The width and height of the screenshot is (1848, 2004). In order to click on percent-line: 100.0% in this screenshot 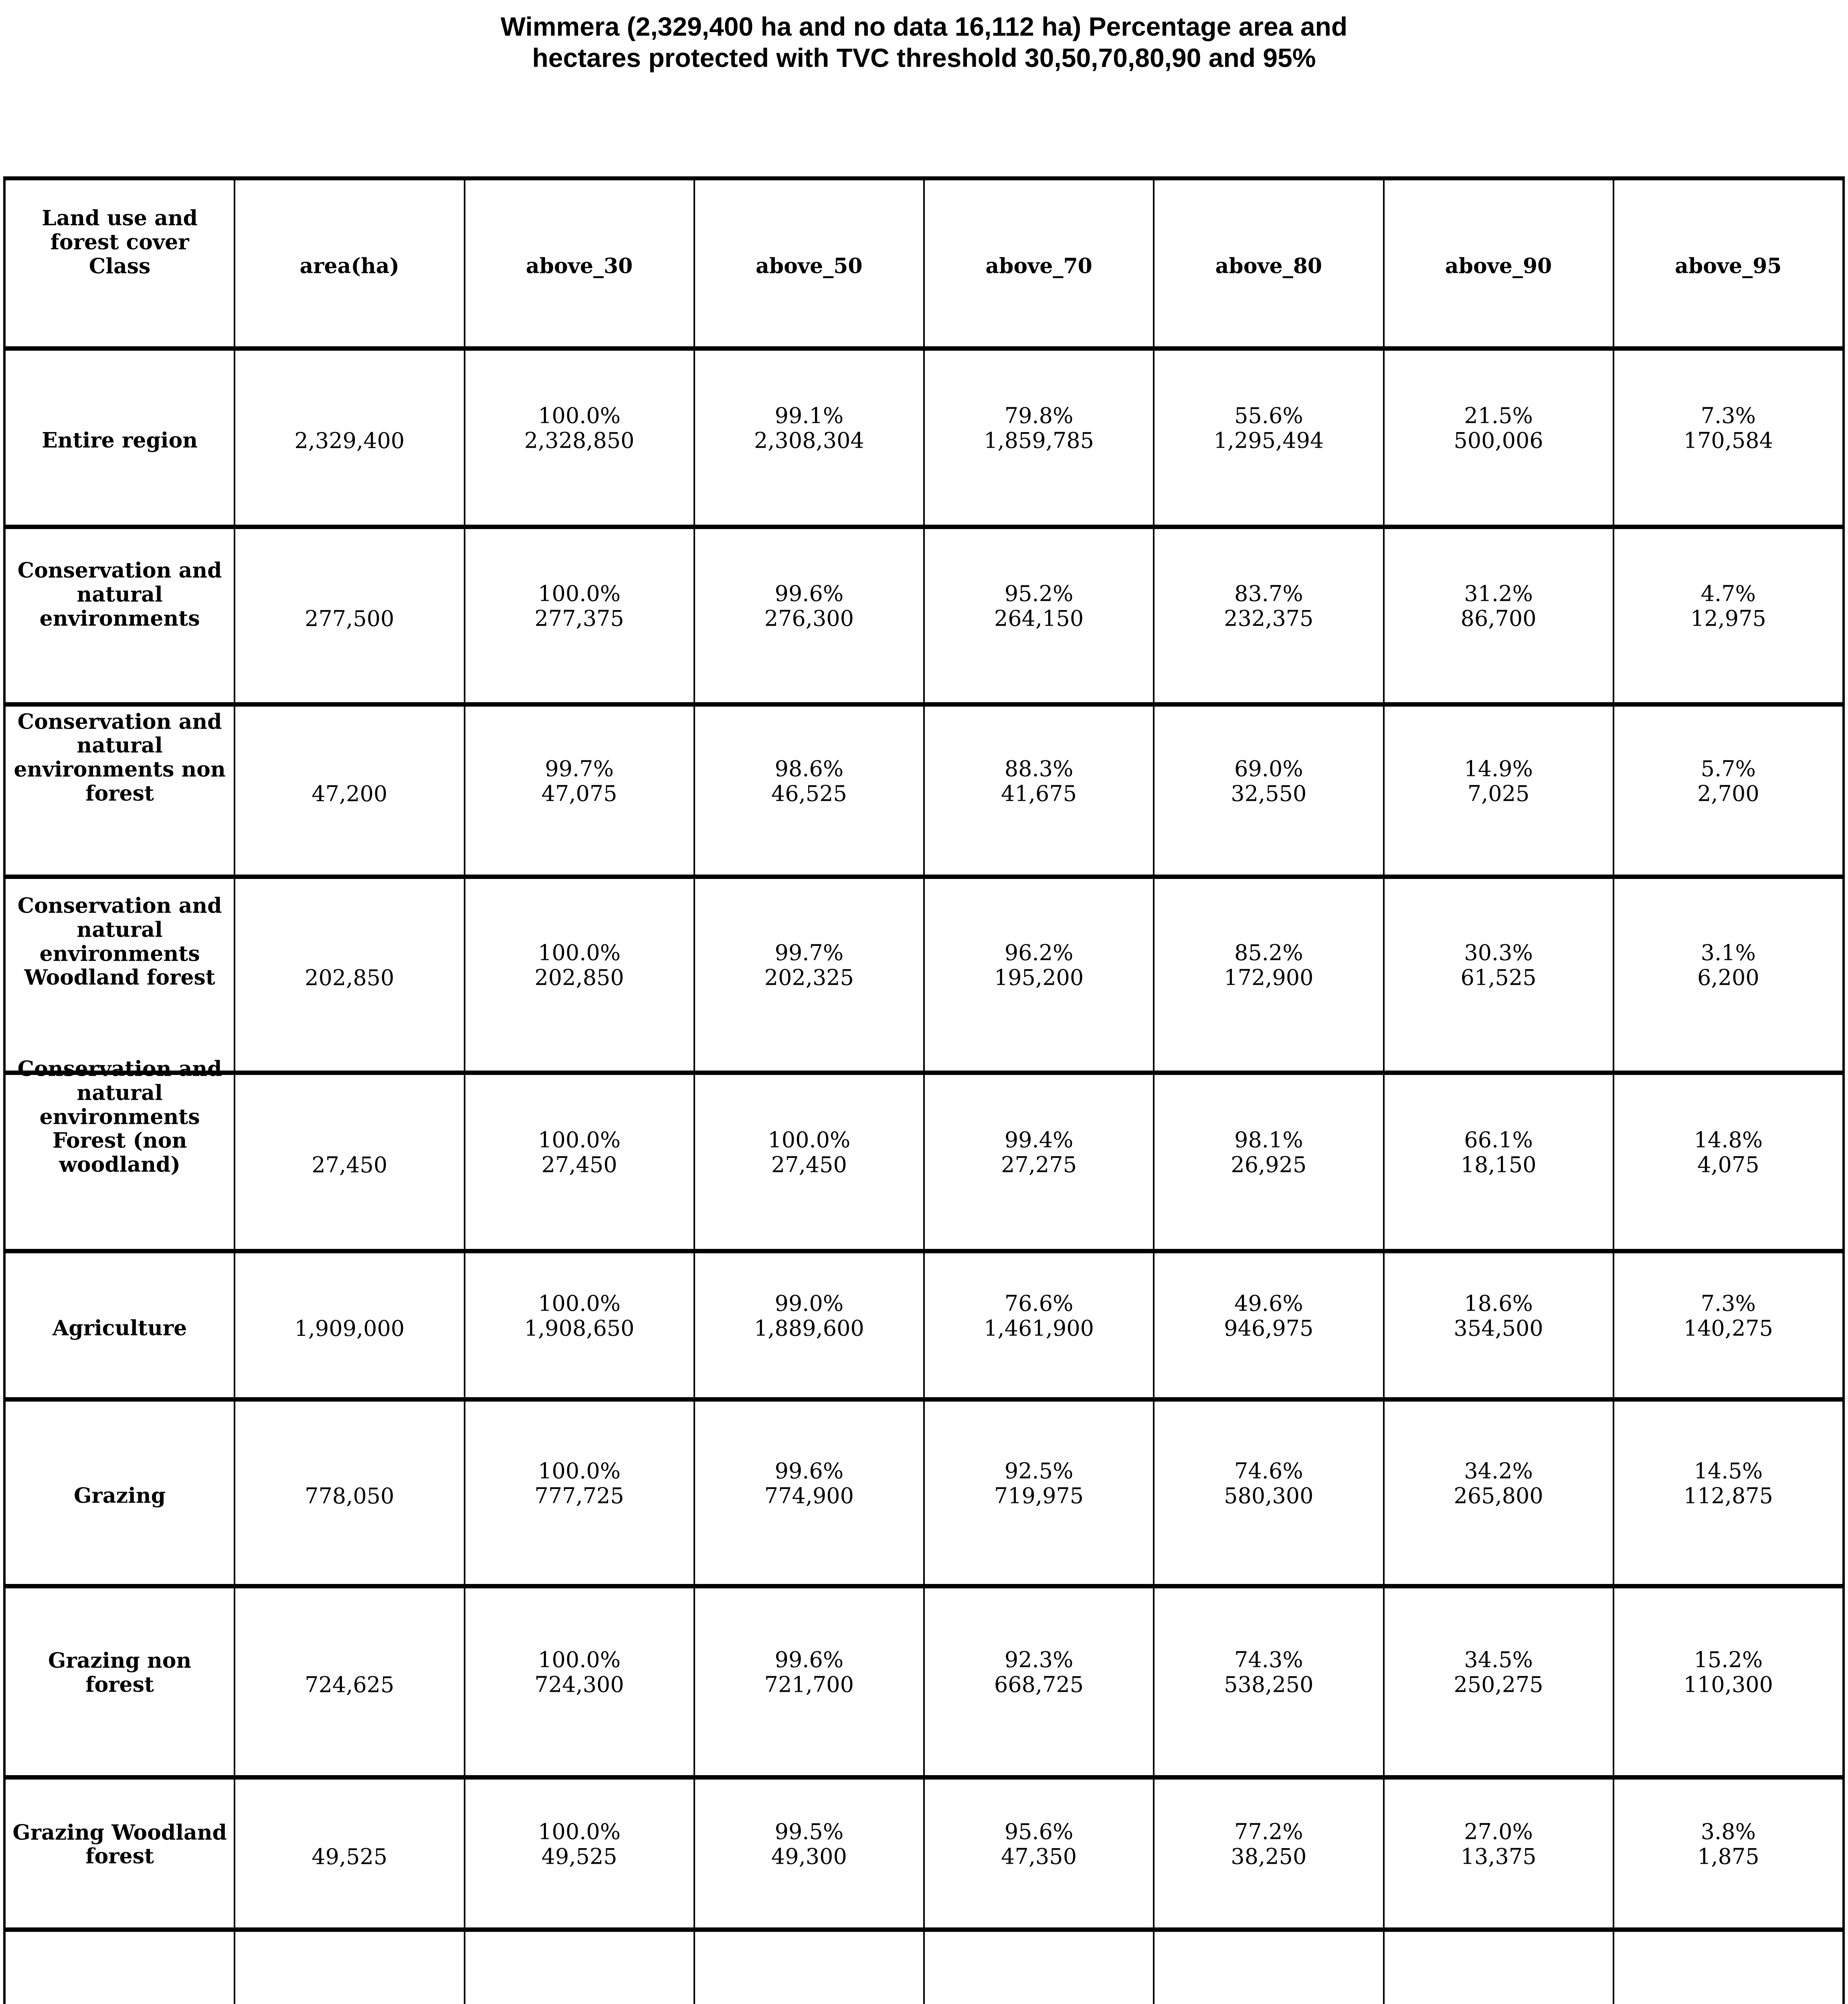, I will do `click(579, 953)`.